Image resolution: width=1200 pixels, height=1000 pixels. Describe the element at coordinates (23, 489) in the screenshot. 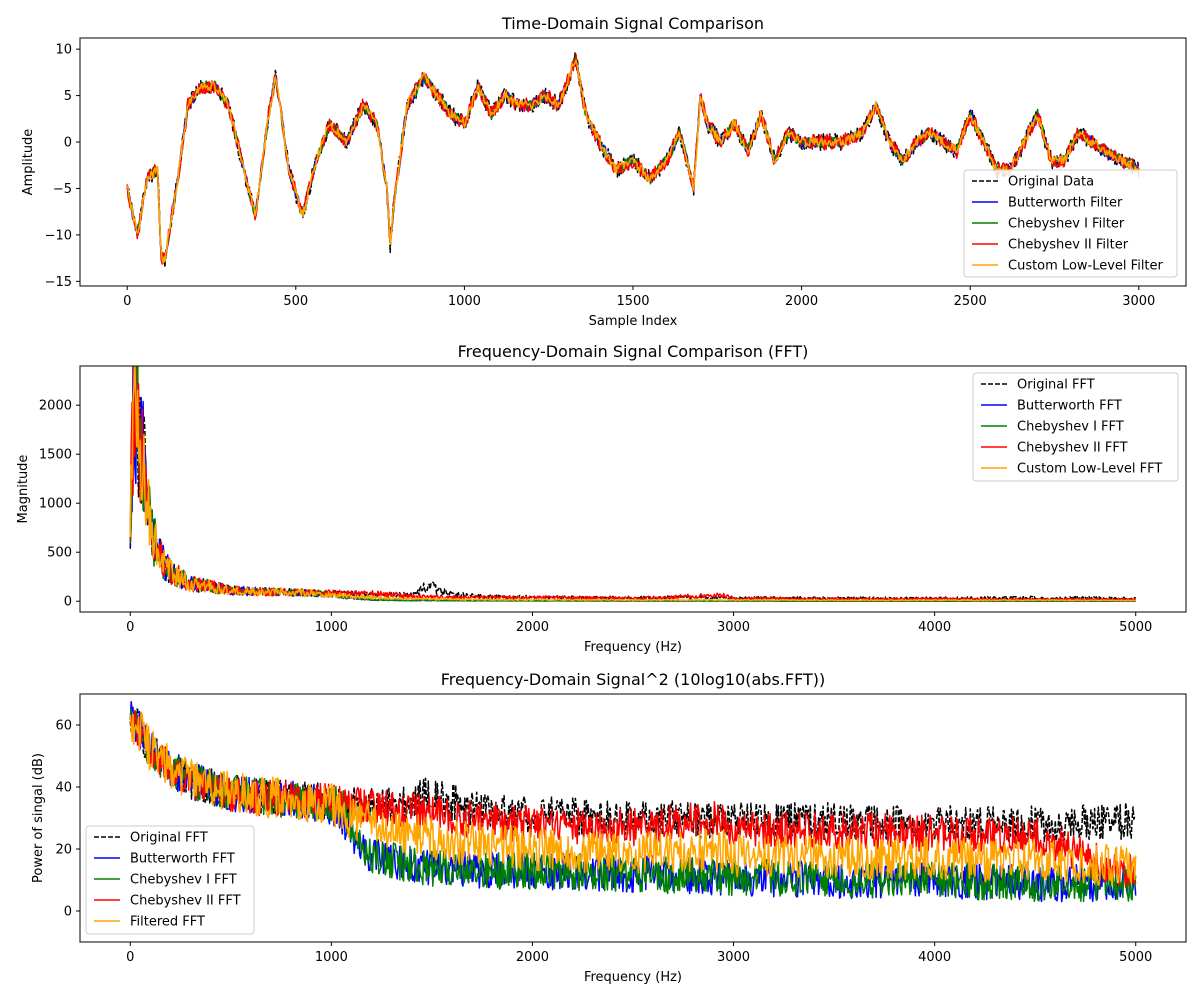

I see `y-axis-label: Magnitude` at that location.